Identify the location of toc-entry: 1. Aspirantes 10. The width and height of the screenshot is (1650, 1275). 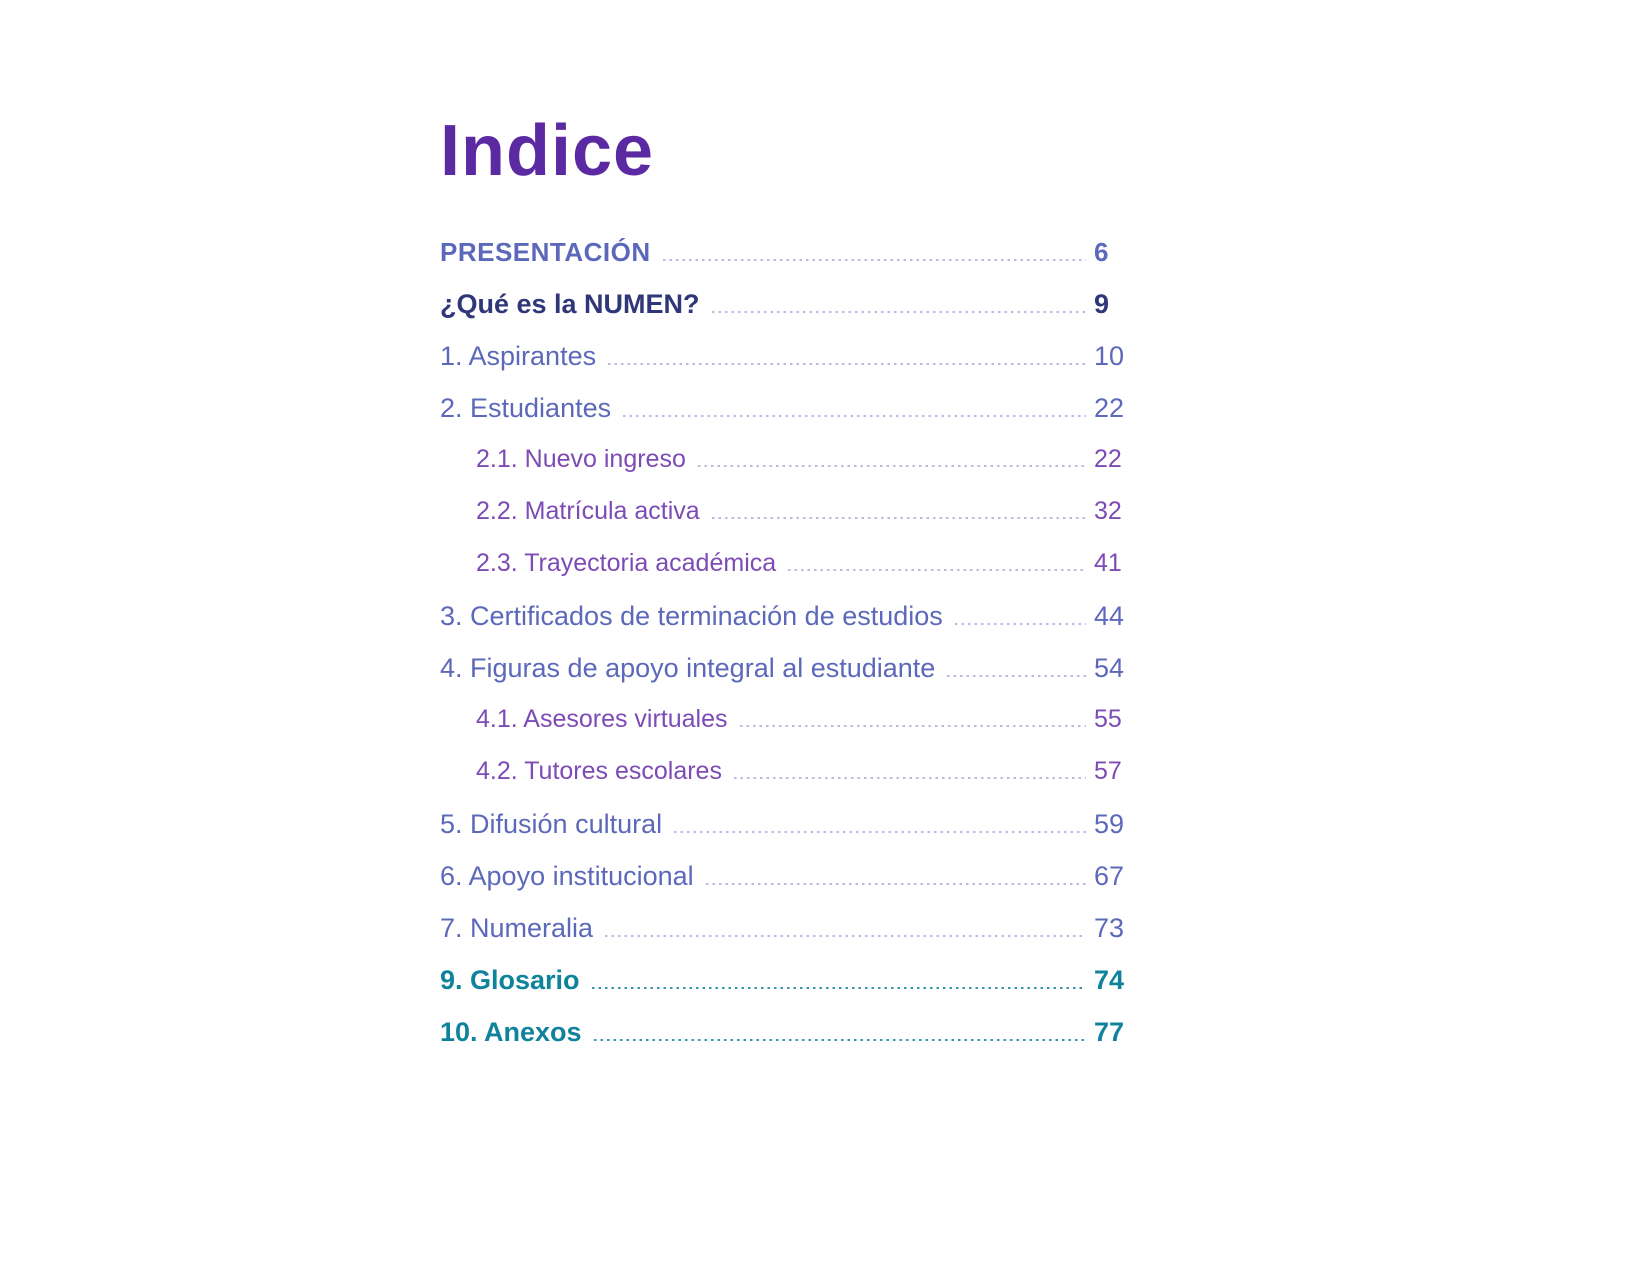
(789, 358).